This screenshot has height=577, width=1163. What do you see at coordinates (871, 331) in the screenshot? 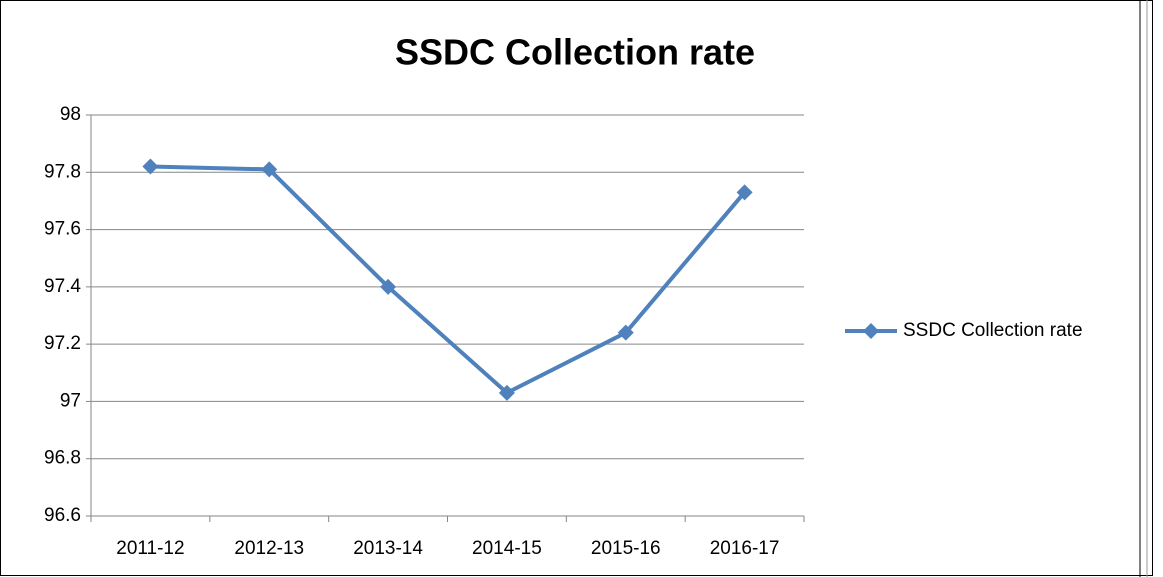
I see `legend-marker` at bounding box center [871, 331].